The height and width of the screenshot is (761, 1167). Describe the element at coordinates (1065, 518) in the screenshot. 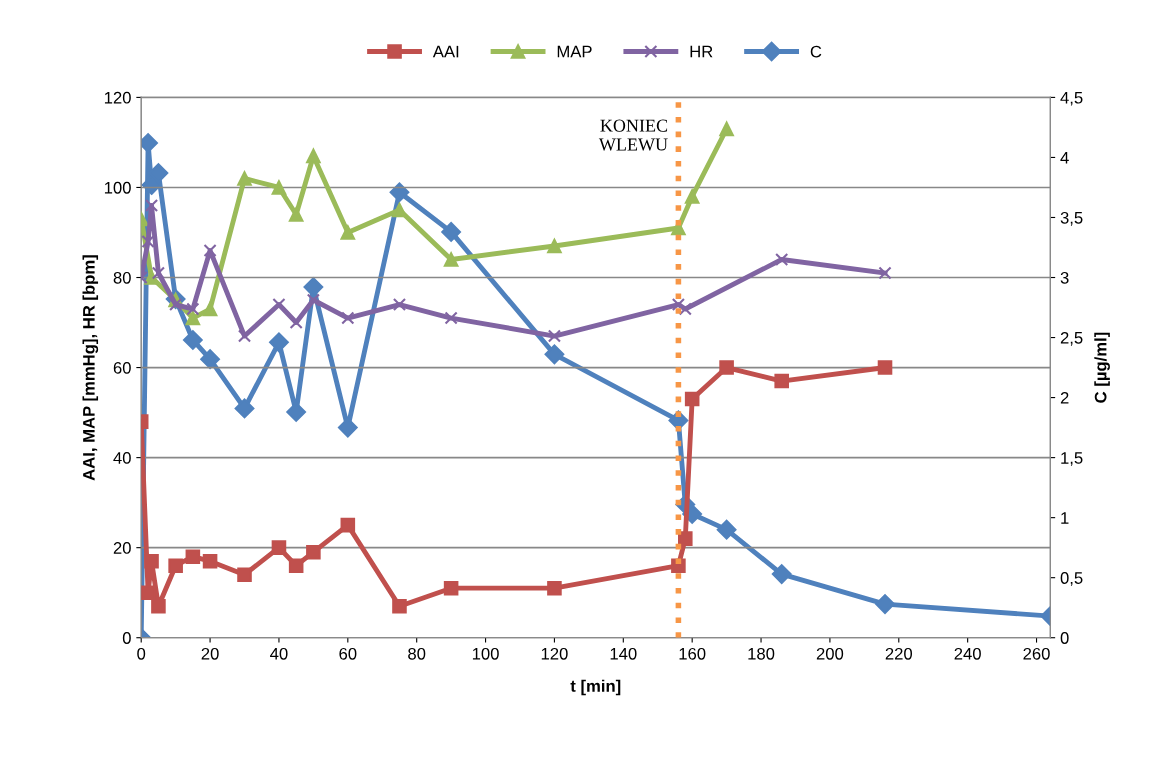

I see `y2-tick-label: 1` at that location.